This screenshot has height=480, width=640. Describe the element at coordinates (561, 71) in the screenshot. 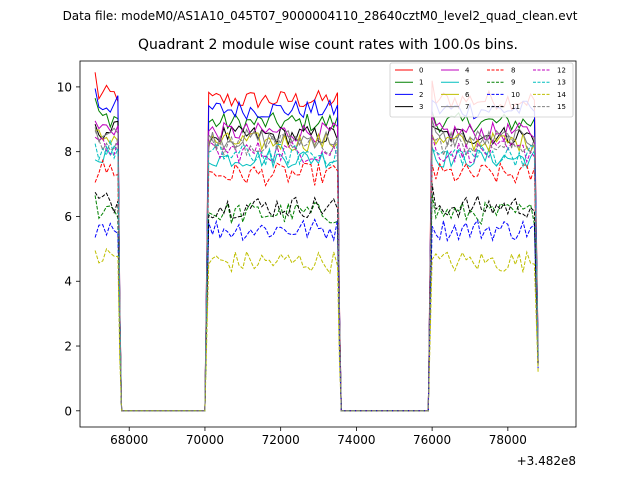

I see `legend-label-12: 12` at that location.